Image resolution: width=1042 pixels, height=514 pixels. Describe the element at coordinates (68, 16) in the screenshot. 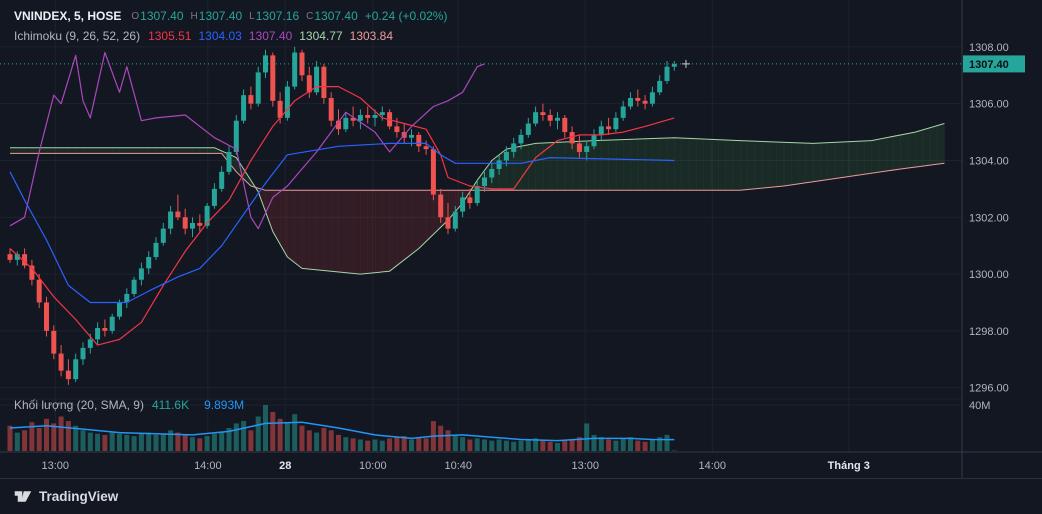

I see `symbol-title: VNINDEX, 5, HOSE` at that location.